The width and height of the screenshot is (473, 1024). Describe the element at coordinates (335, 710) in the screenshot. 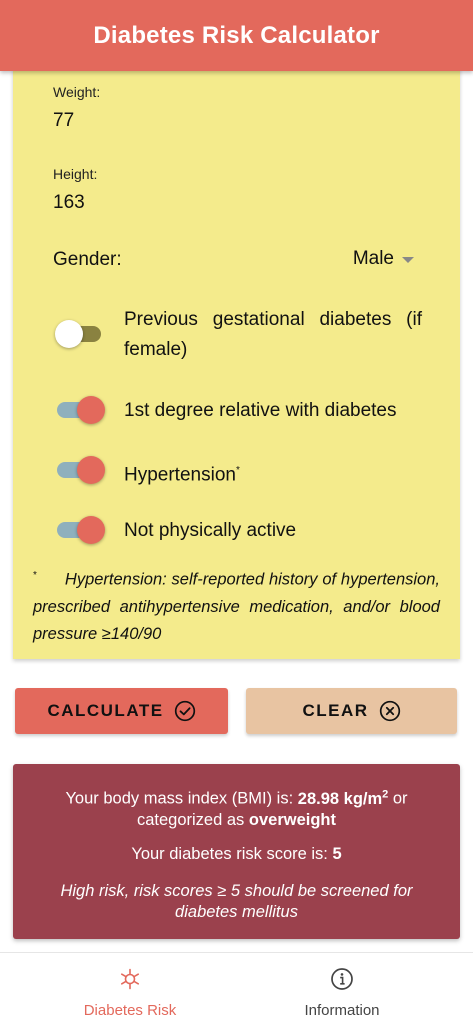

I see `clear-button-label: CLEAR` at that location.